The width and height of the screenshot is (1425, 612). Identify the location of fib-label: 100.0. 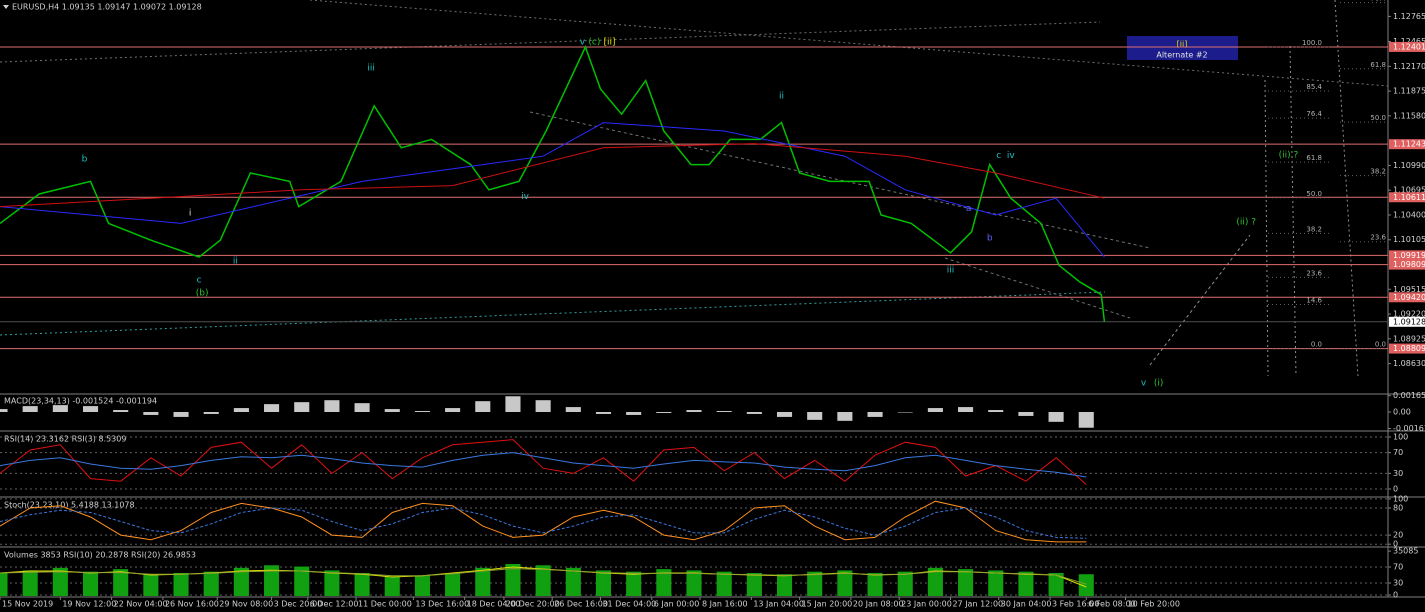
(1312, 43).